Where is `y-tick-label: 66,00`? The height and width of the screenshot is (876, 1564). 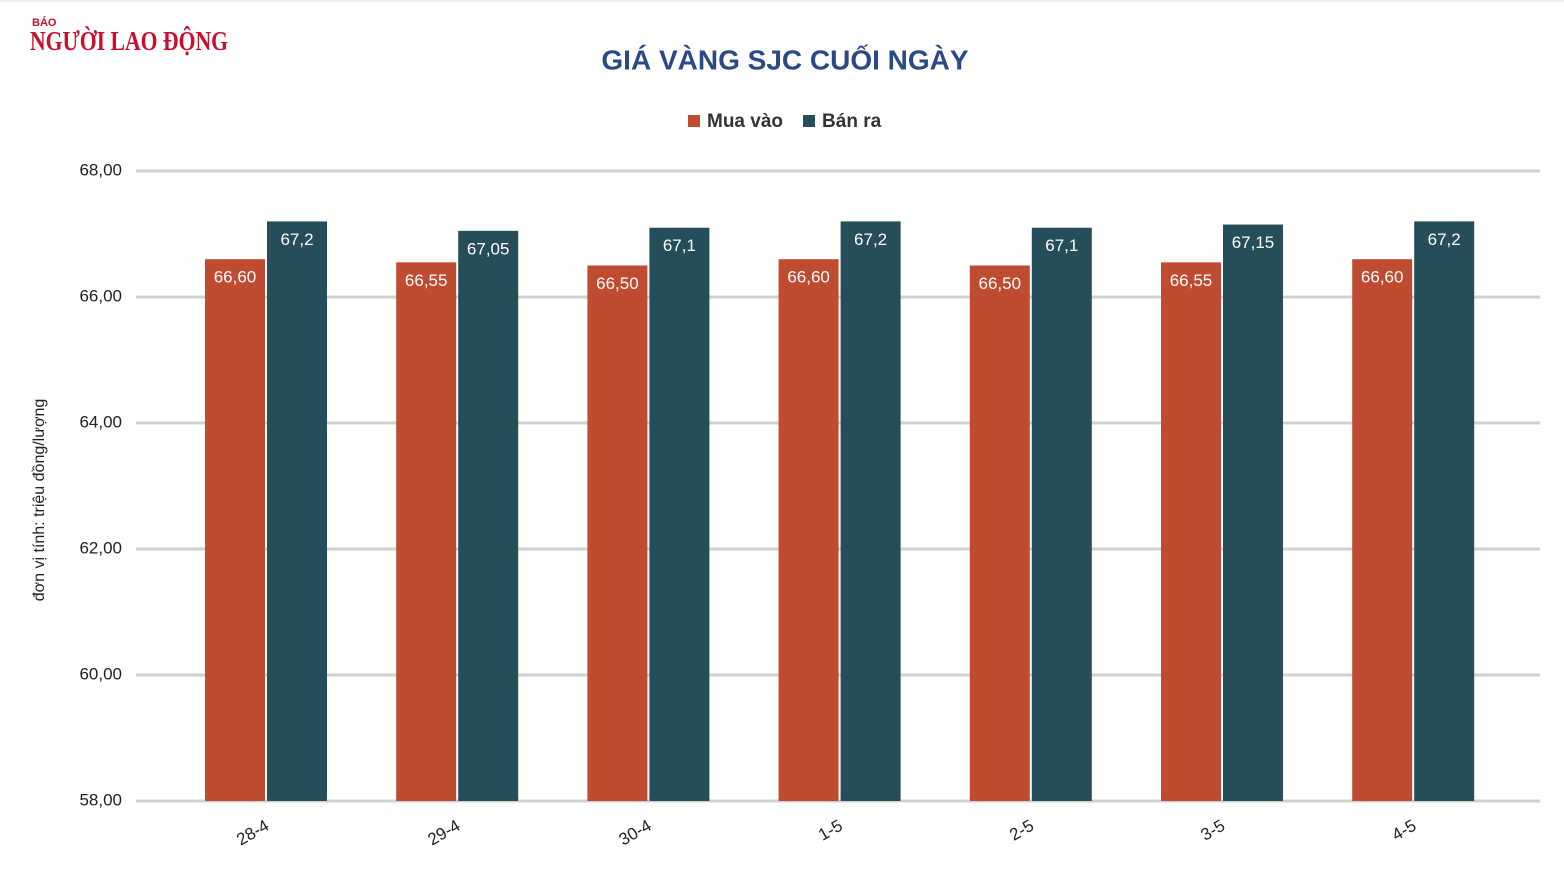
y-tick-label: 66,00 is located at coordinates (100, 295).